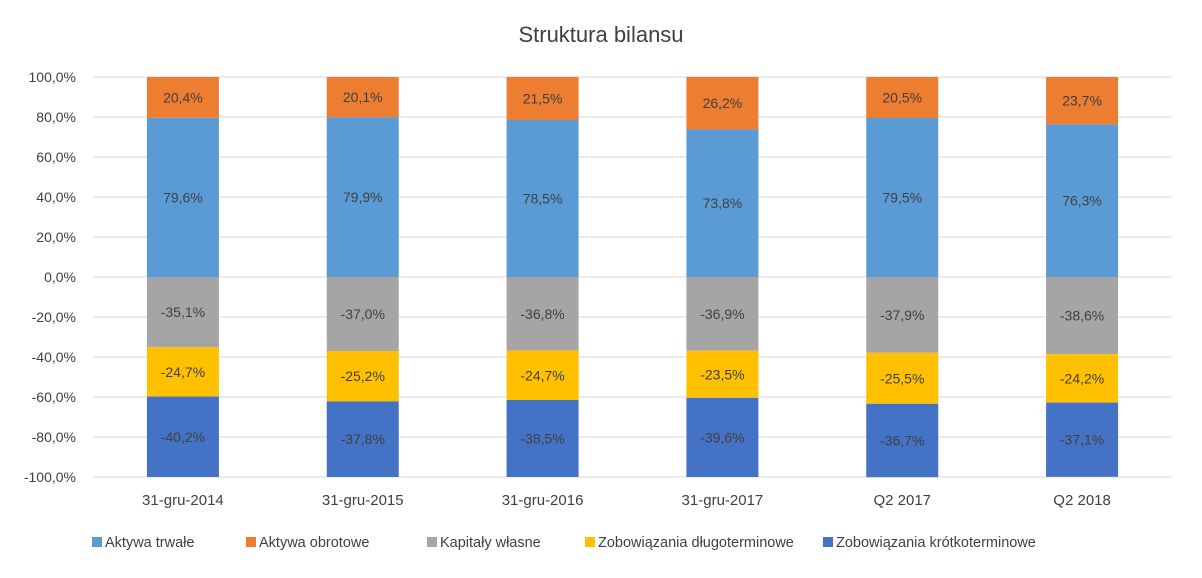 This screenshot has height=578, width=1202. I want to click on data-label: -37,1%, so click(1082, 440).